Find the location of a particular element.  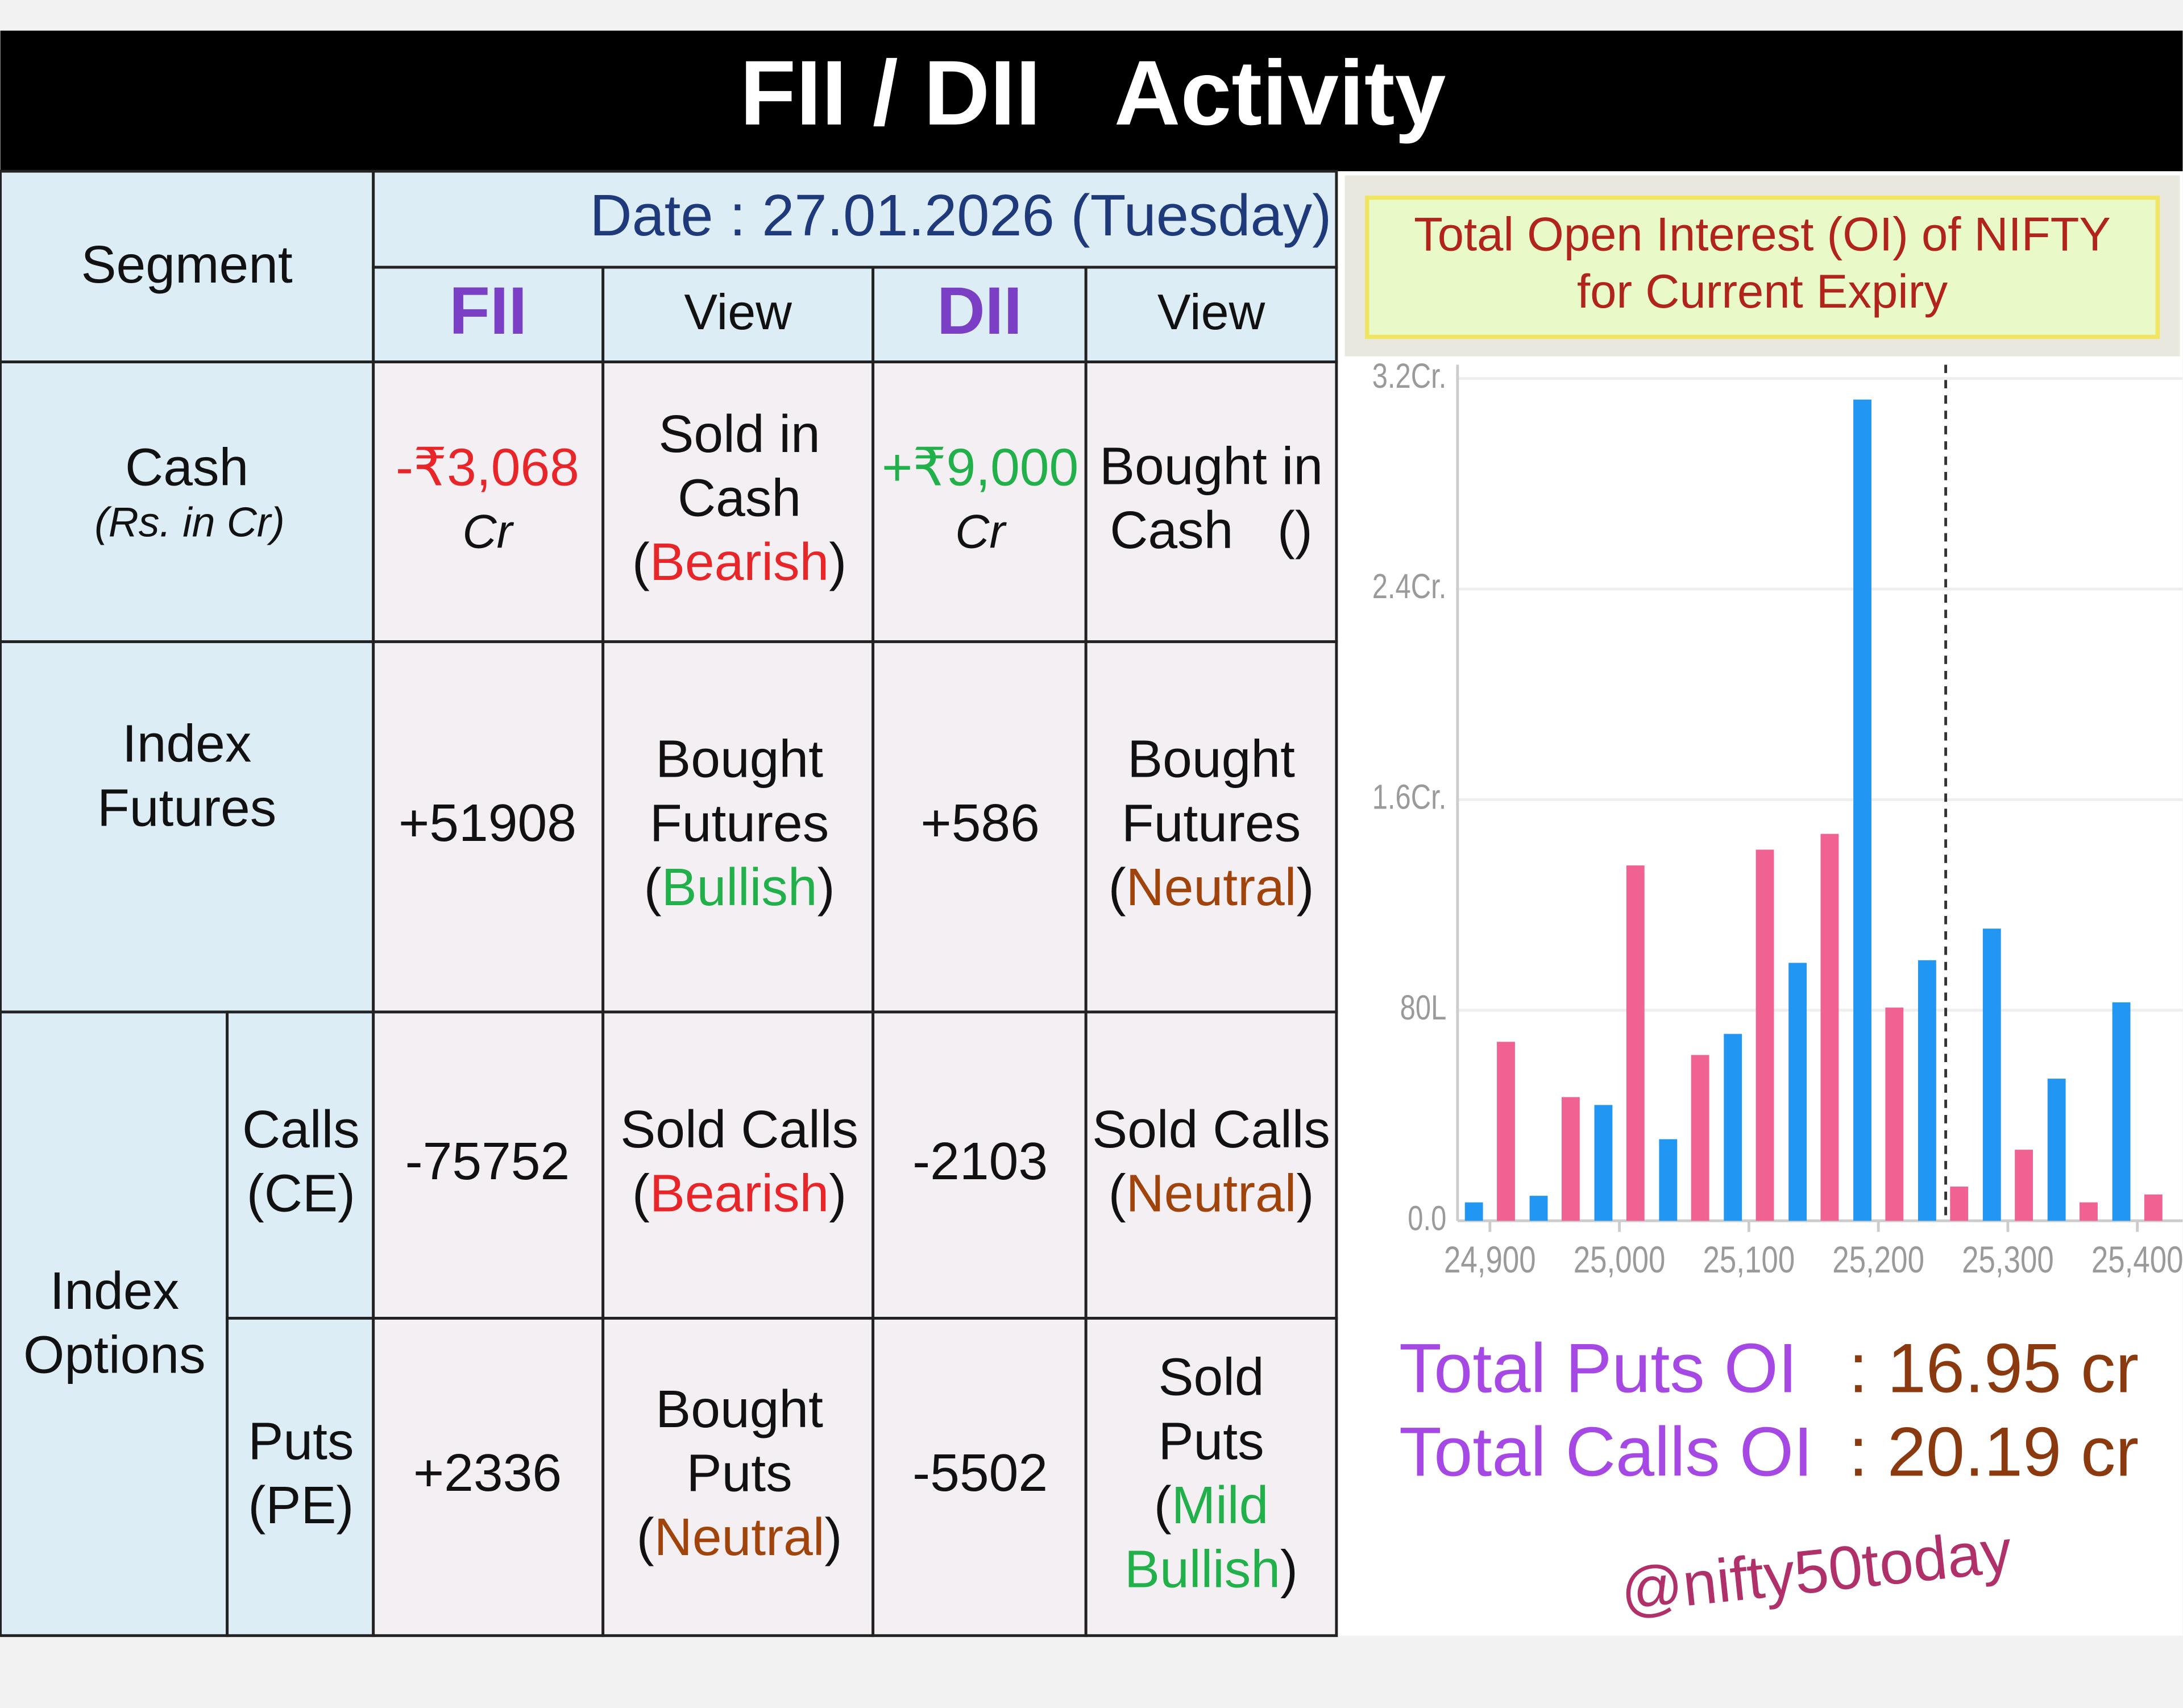

text-piece: Sold in is located at coordinates (739, 433).